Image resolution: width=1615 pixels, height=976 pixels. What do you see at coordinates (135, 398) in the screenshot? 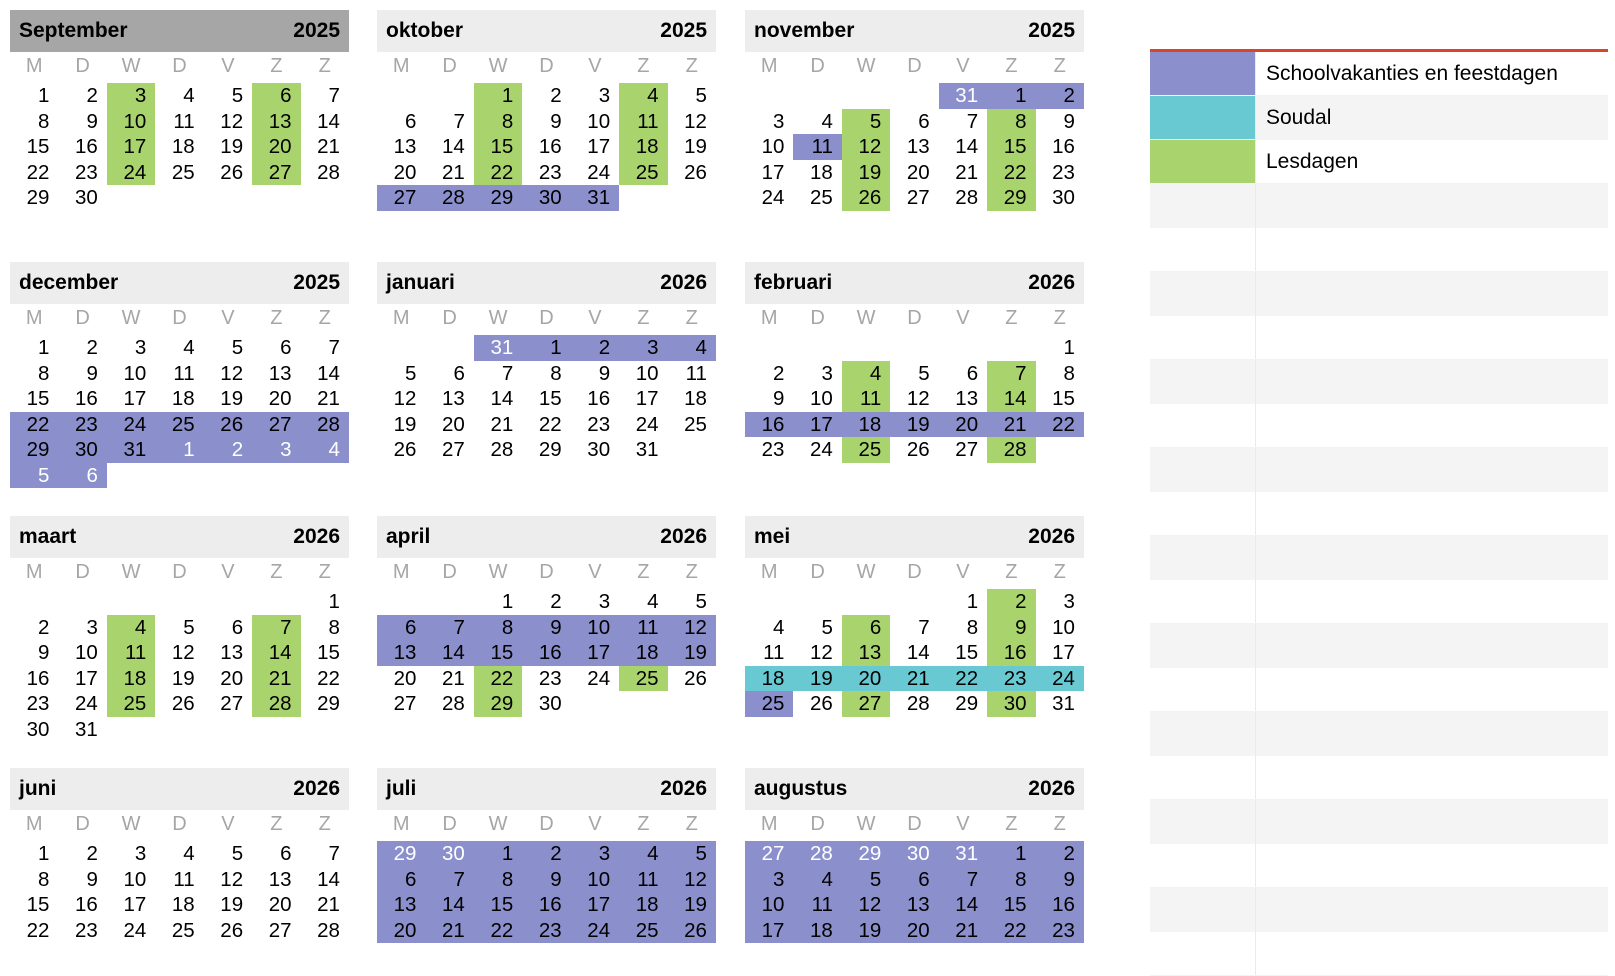
I see `day-cell: 17` at bounding box center [135, 398].